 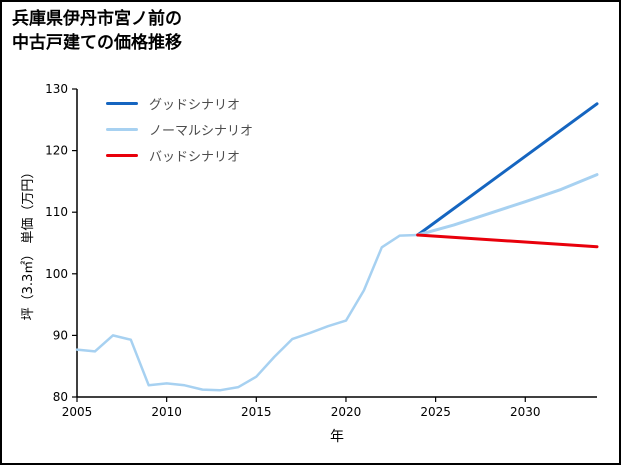 I want to click on x-tick-label: 2030, so click(x=525, y=412).